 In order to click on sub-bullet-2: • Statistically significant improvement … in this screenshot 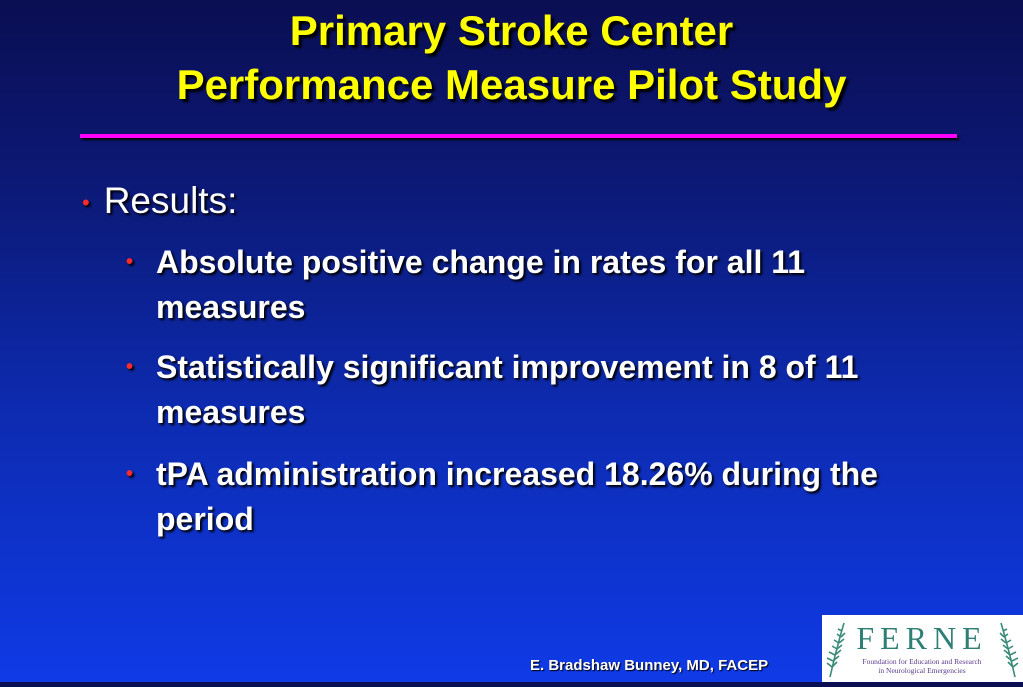, I will do `click(536, 390)`.